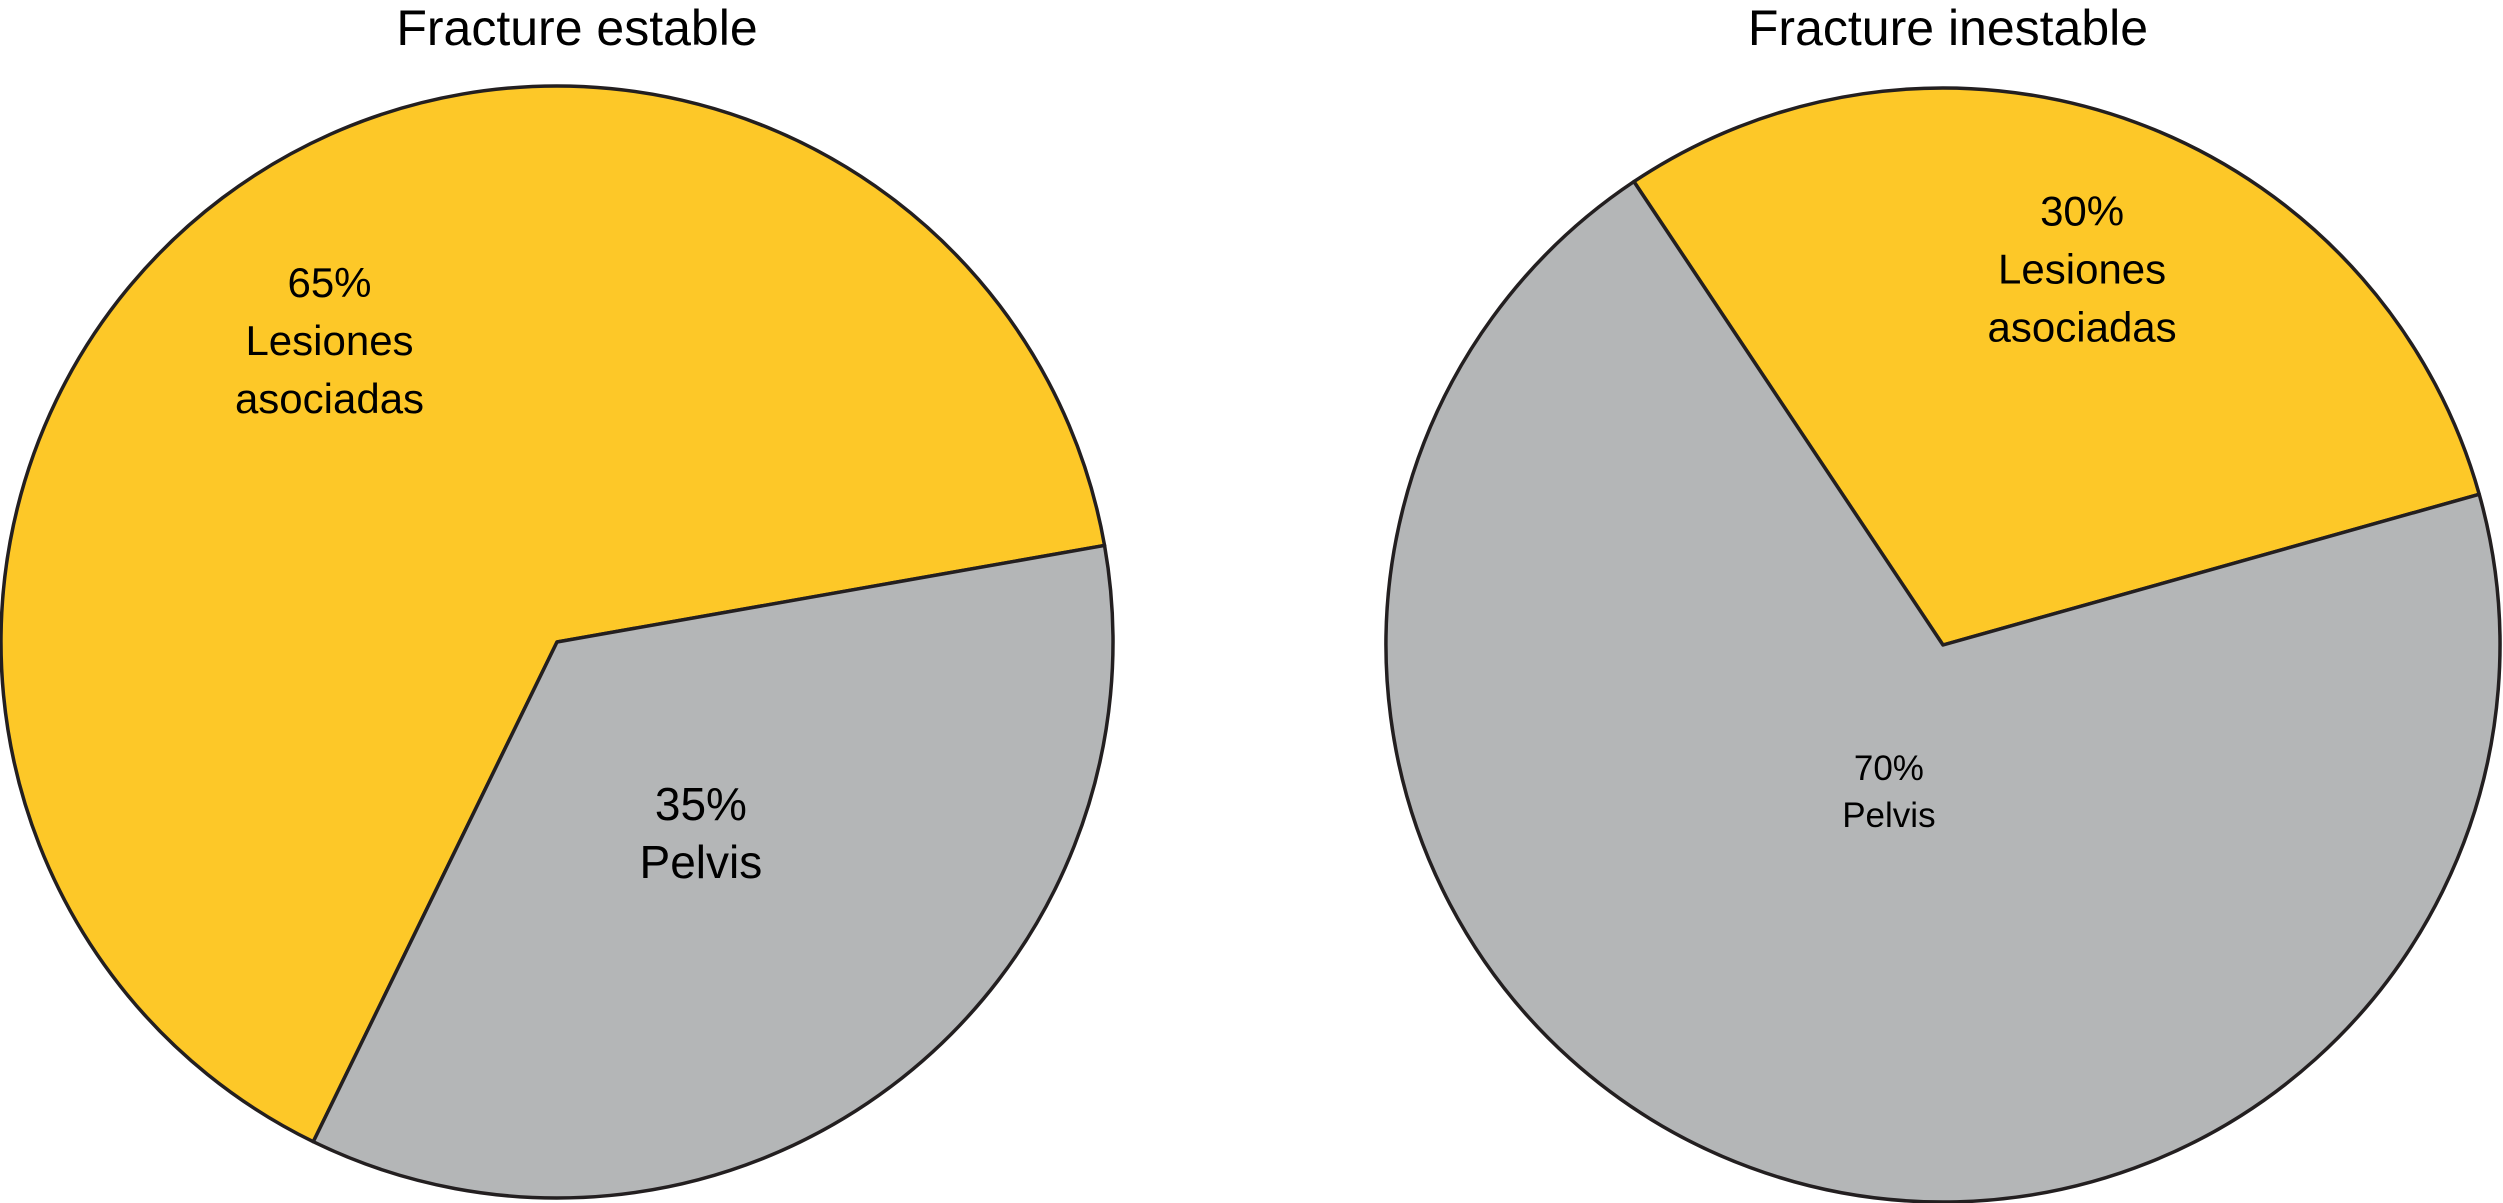 The height and width of the screenshot is (1203, 2503). Describe the element at coordinates (576, 28) in the screenshot. I see `chart-title: Fracture estable` at that location.